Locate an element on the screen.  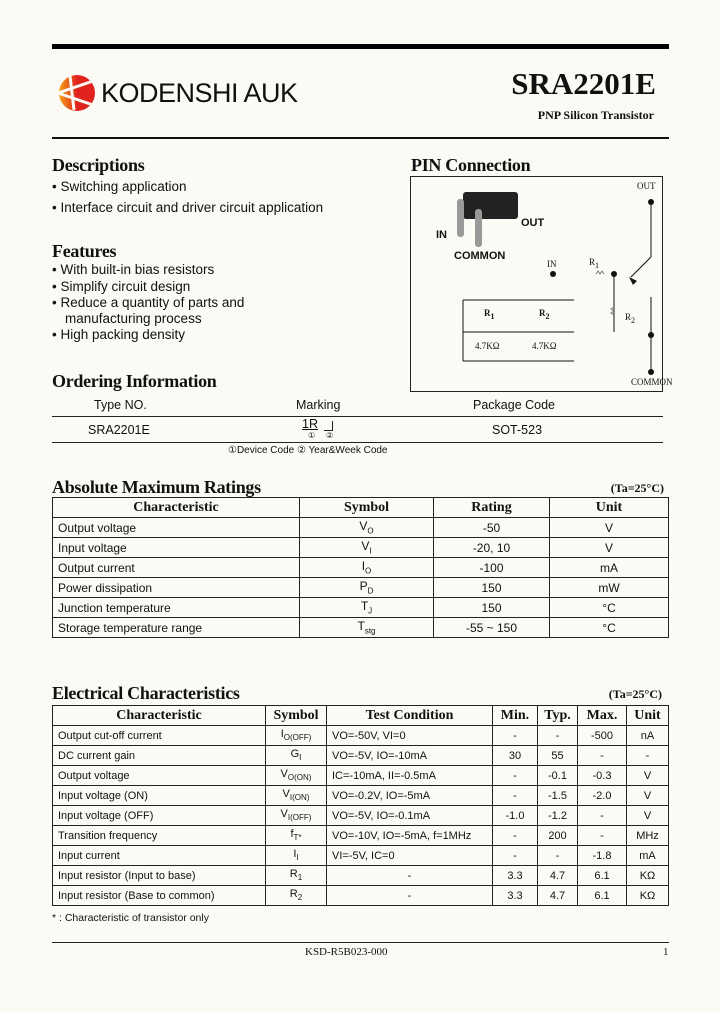
cell-s: VI(ON) is located at coordinates (296, 795).